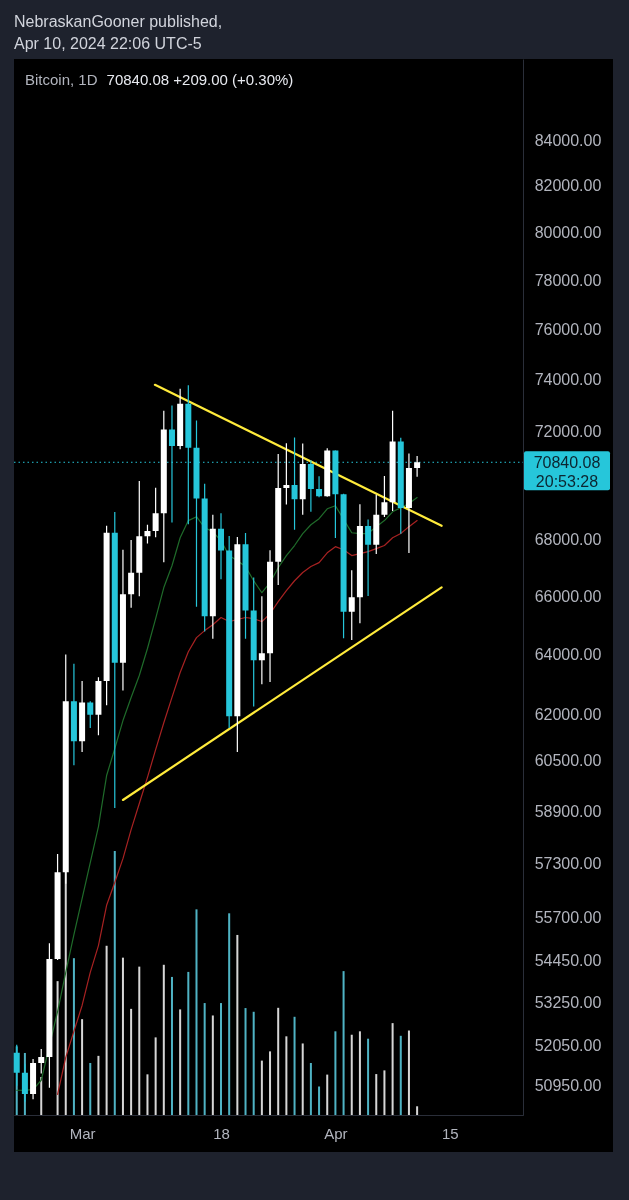  Describe the element at coordinates (118, 21) in the screenshot. I see `chart-title: NebraskanGooner published,` at that location.